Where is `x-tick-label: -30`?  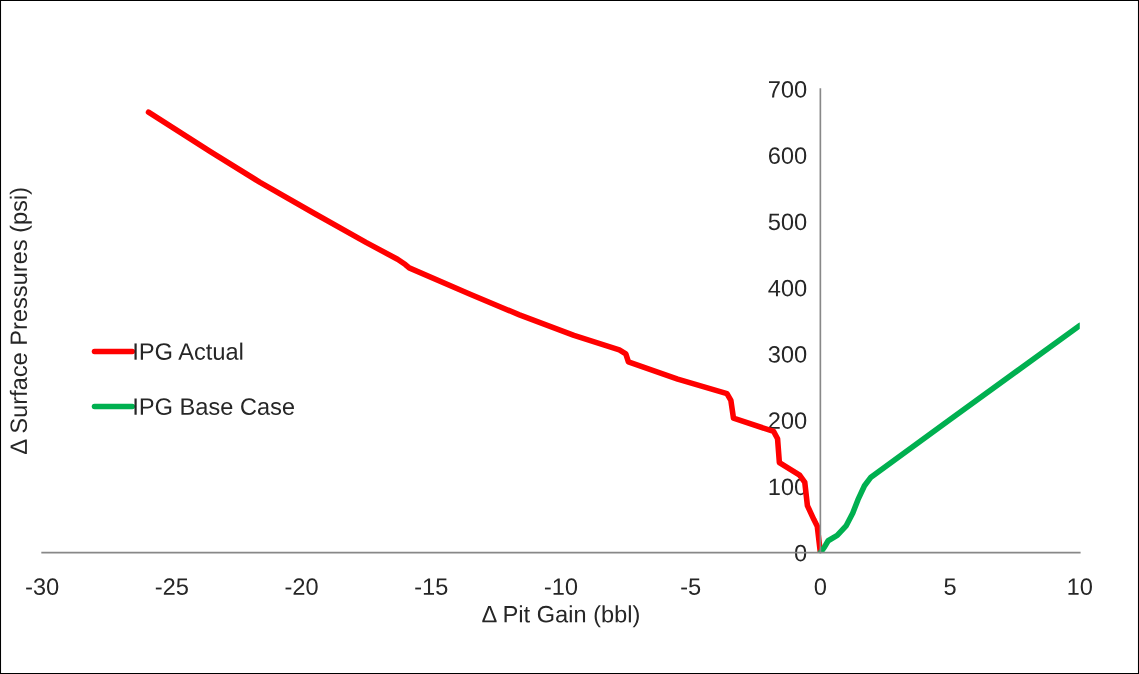
x-tick-label: -30 is located at coordinates (42, 587).